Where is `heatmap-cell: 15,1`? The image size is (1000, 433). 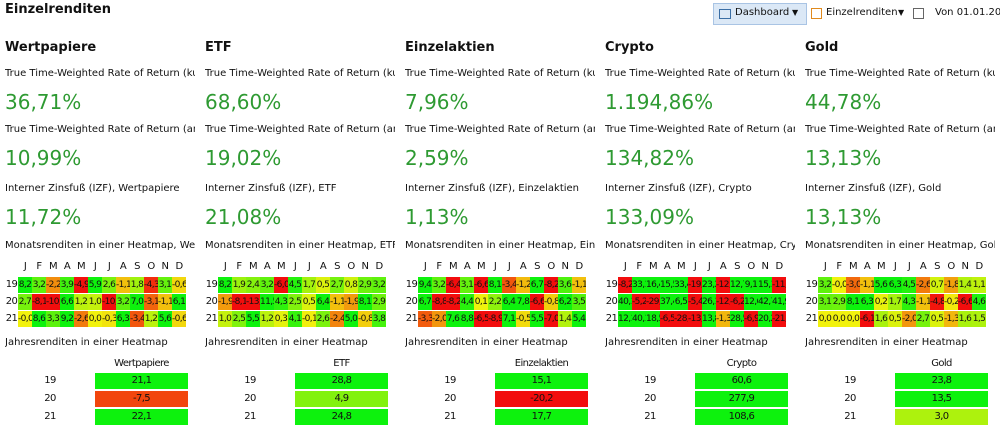 heatmap-cell: 15,1 is located at coordinates (765, 285).